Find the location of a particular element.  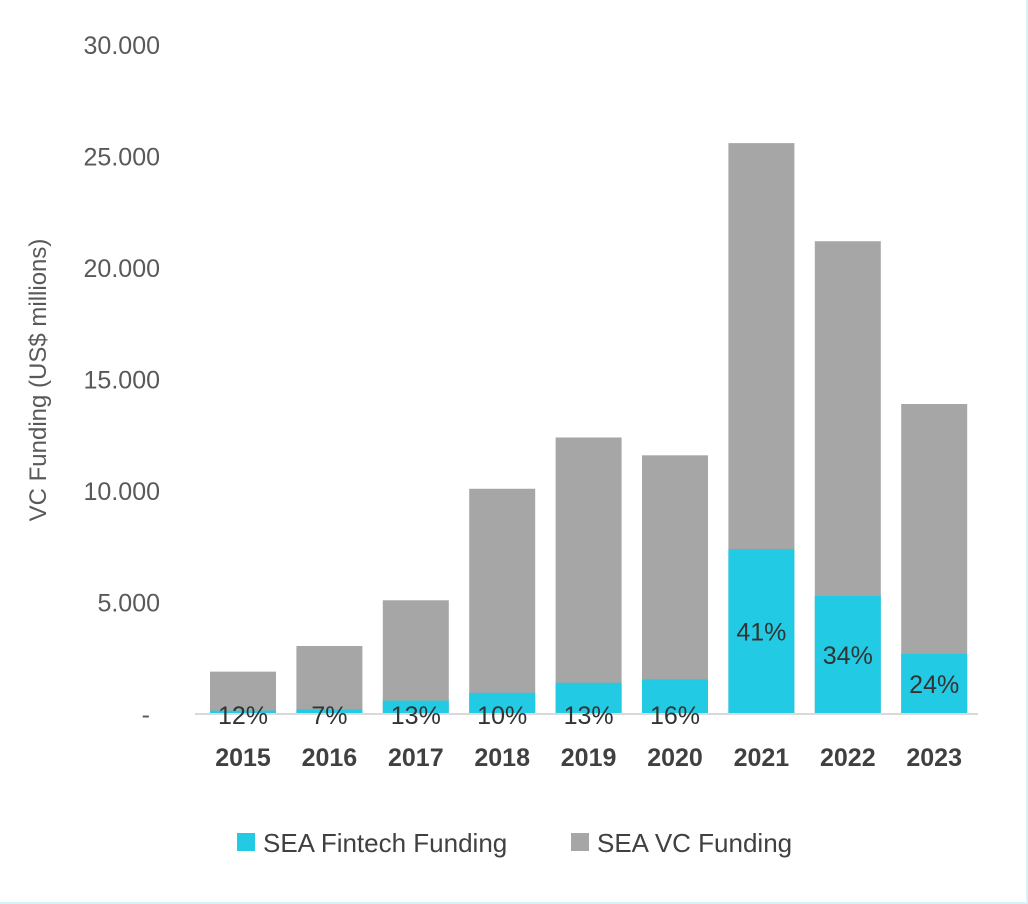

data-label-2015: 12% is located at coordinates (243, 716).